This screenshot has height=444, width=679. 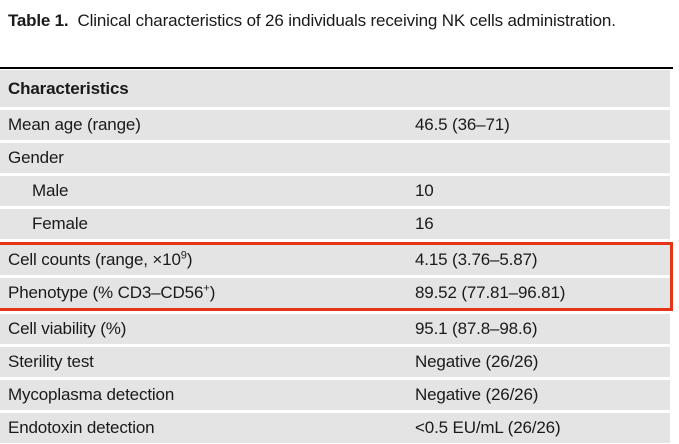 I want to click on table-row: Female 16, so click(x=335, y=224).